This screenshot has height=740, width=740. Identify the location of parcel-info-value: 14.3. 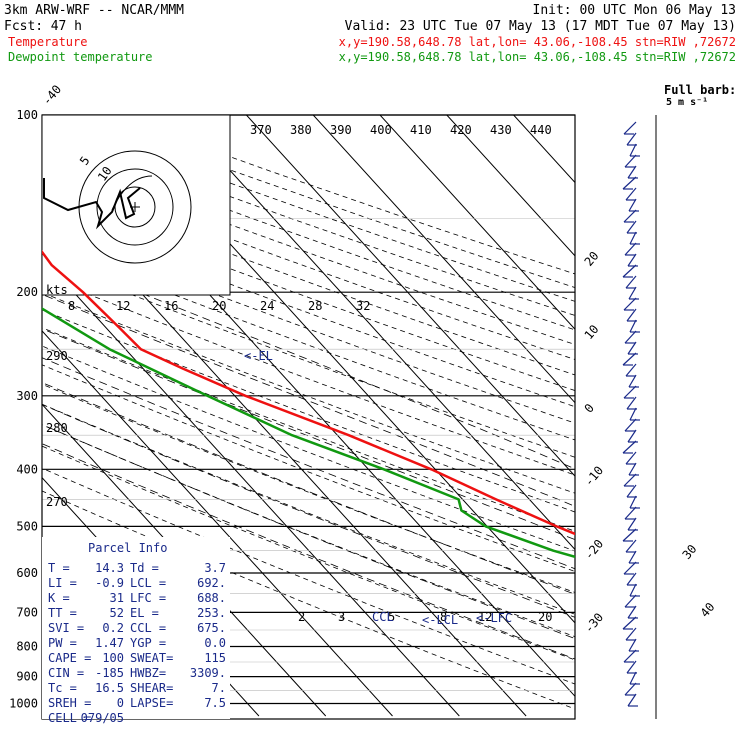
(109, 568).